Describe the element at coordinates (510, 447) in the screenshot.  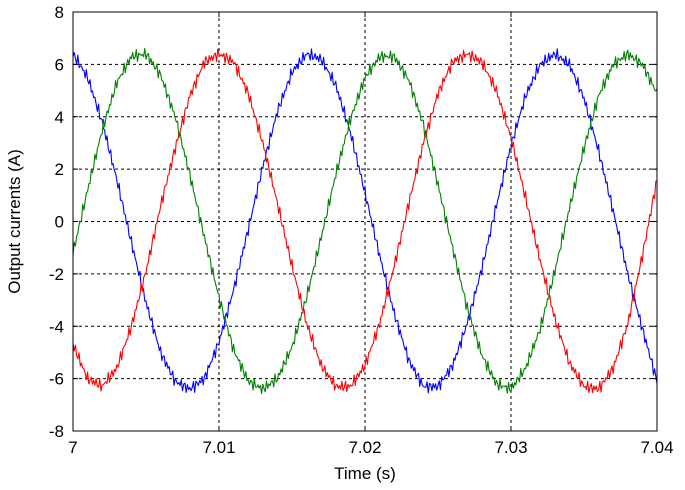
I see `x-tick-label: 7.03` at that location.